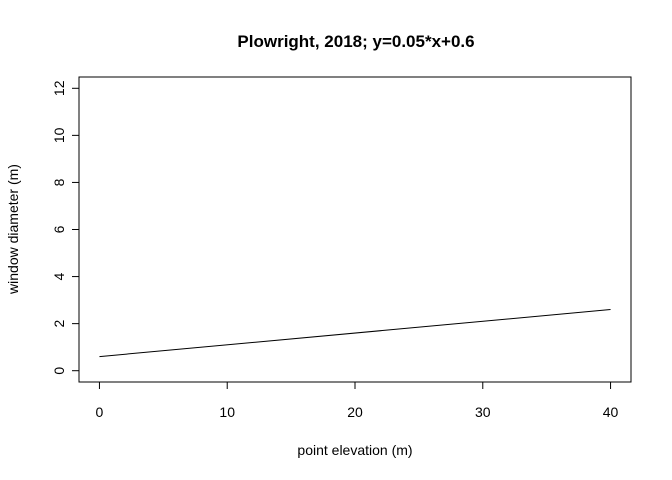 The width and height of the screenshot is (672, 480). What do you see at coordinates (100, 412) in the screenshot?
I see `x-tick-label: 0` at bounding box center [100, 412].